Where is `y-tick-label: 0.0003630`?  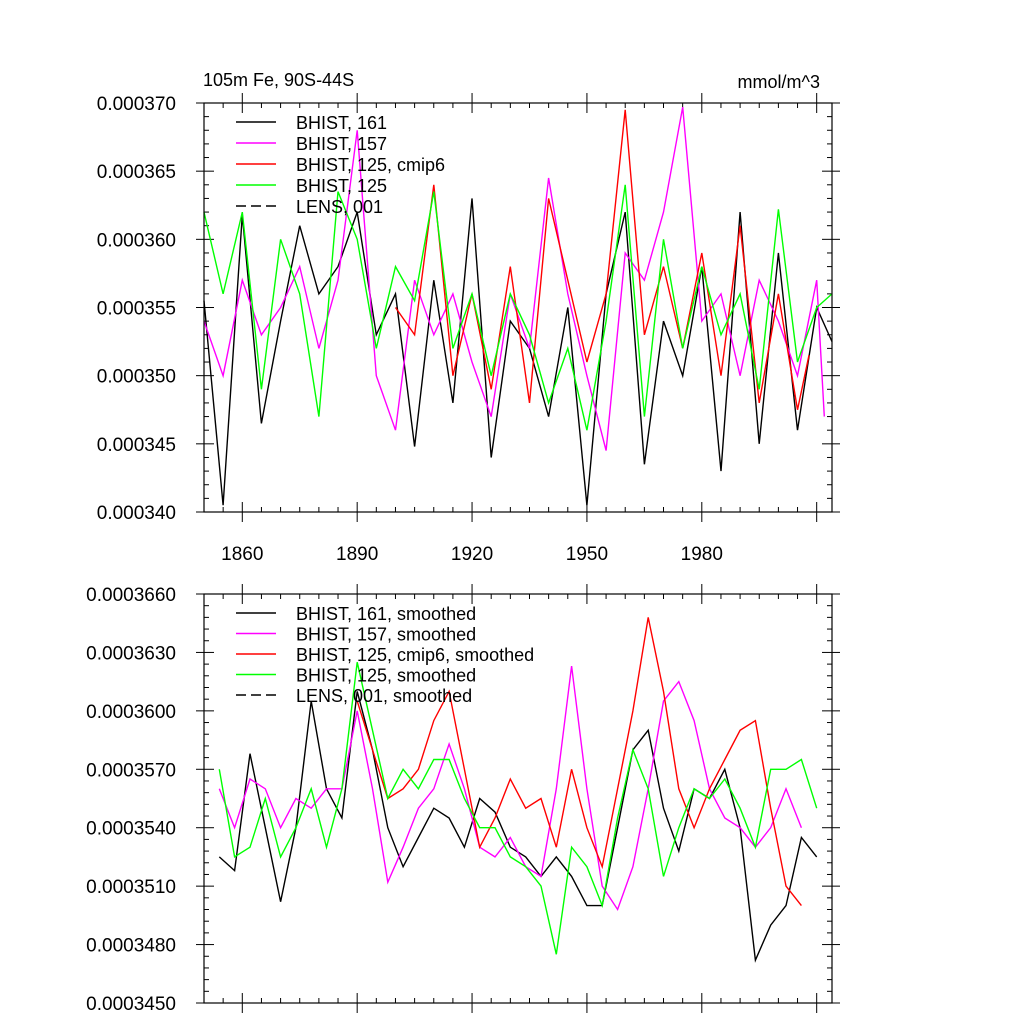 y-tick-label: 0.0003630 is located at coordinates (131, 653).